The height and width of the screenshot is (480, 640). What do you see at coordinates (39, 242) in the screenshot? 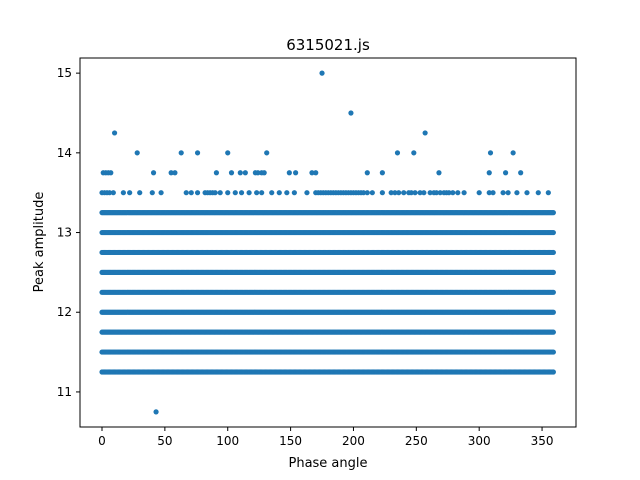
I see `y-axis-label: Peak amplitude` at bounding box center [39, 242].